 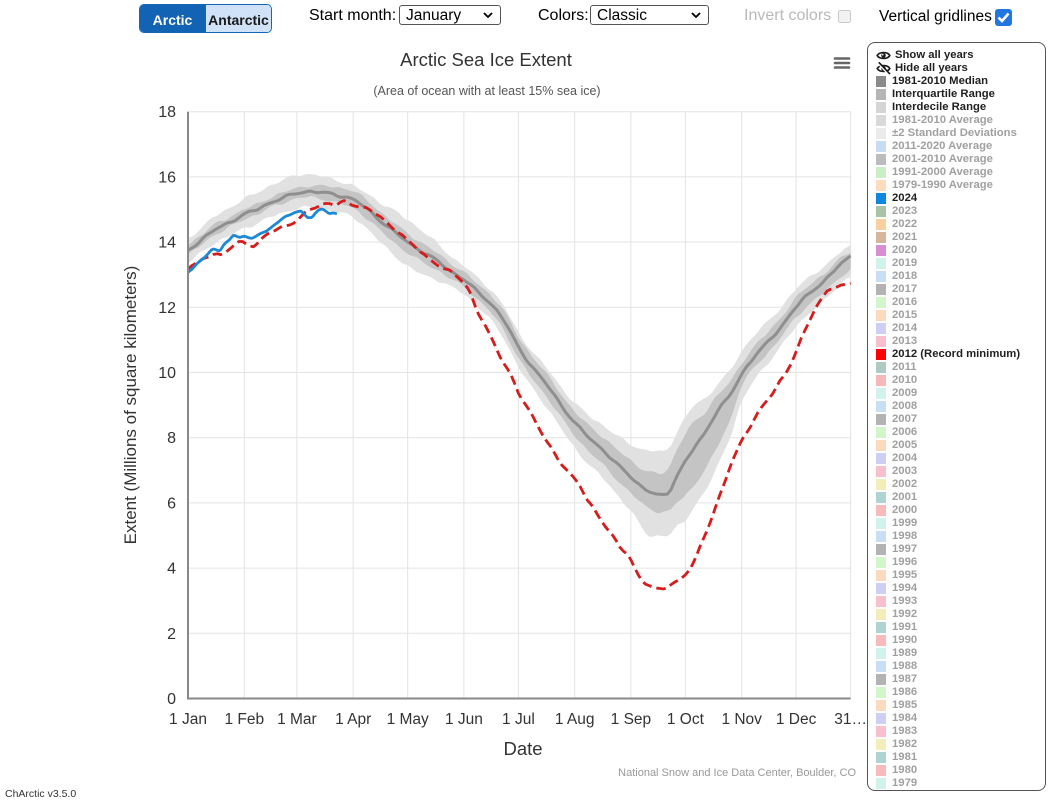 I want to click on svg-text: 14, so click(x=167, y=243).